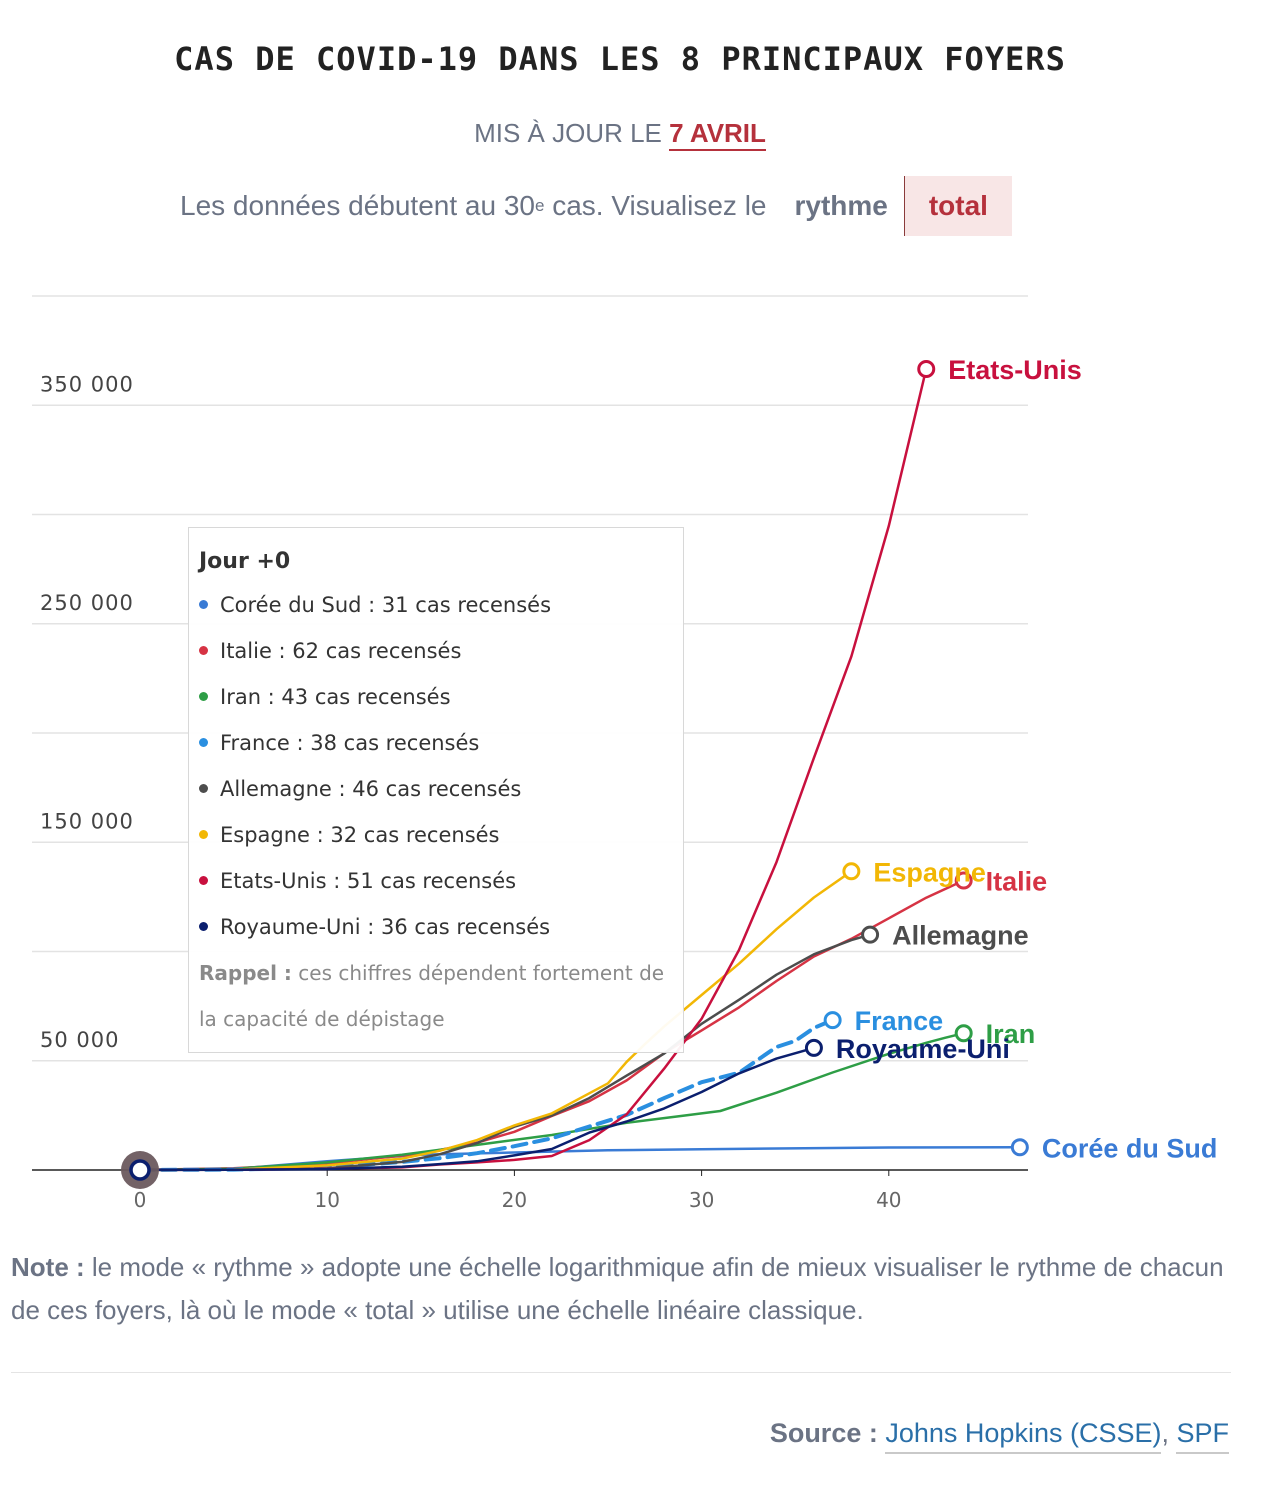 Image resolution: width=1272 pixels, height=1487 pixels. Describe the element at coordinates (1130, 1148) in the screenshot. I see `series-end-label: Corée du Sud` at that location.